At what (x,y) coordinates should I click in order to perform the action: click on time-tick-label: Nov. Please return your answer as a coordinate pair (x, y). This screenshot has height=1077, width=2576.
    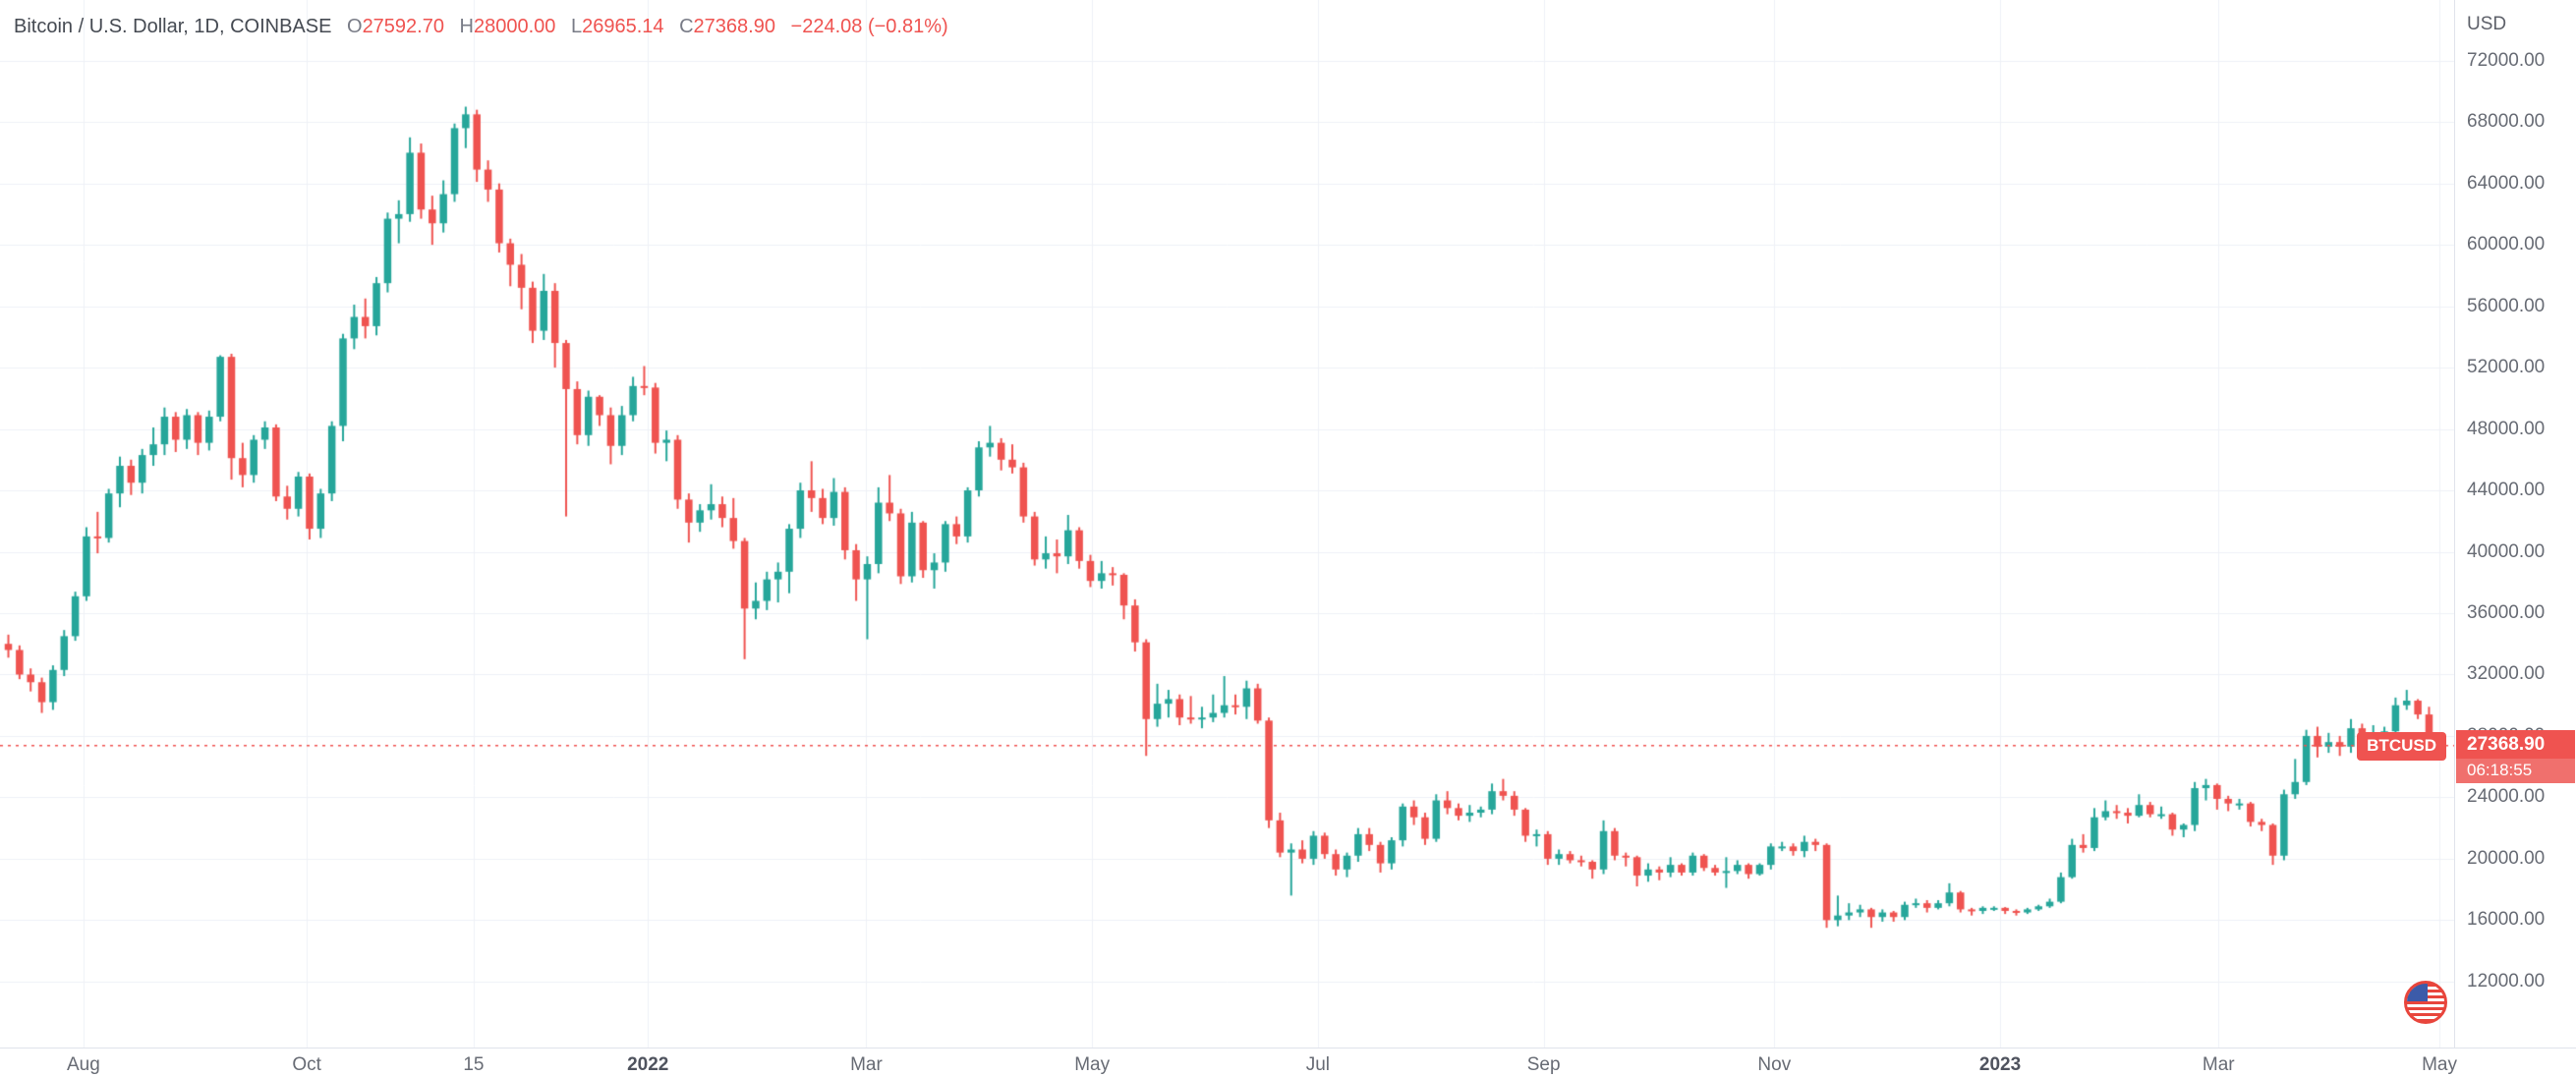
    Looking at the image, I should click on (1775, 1064).